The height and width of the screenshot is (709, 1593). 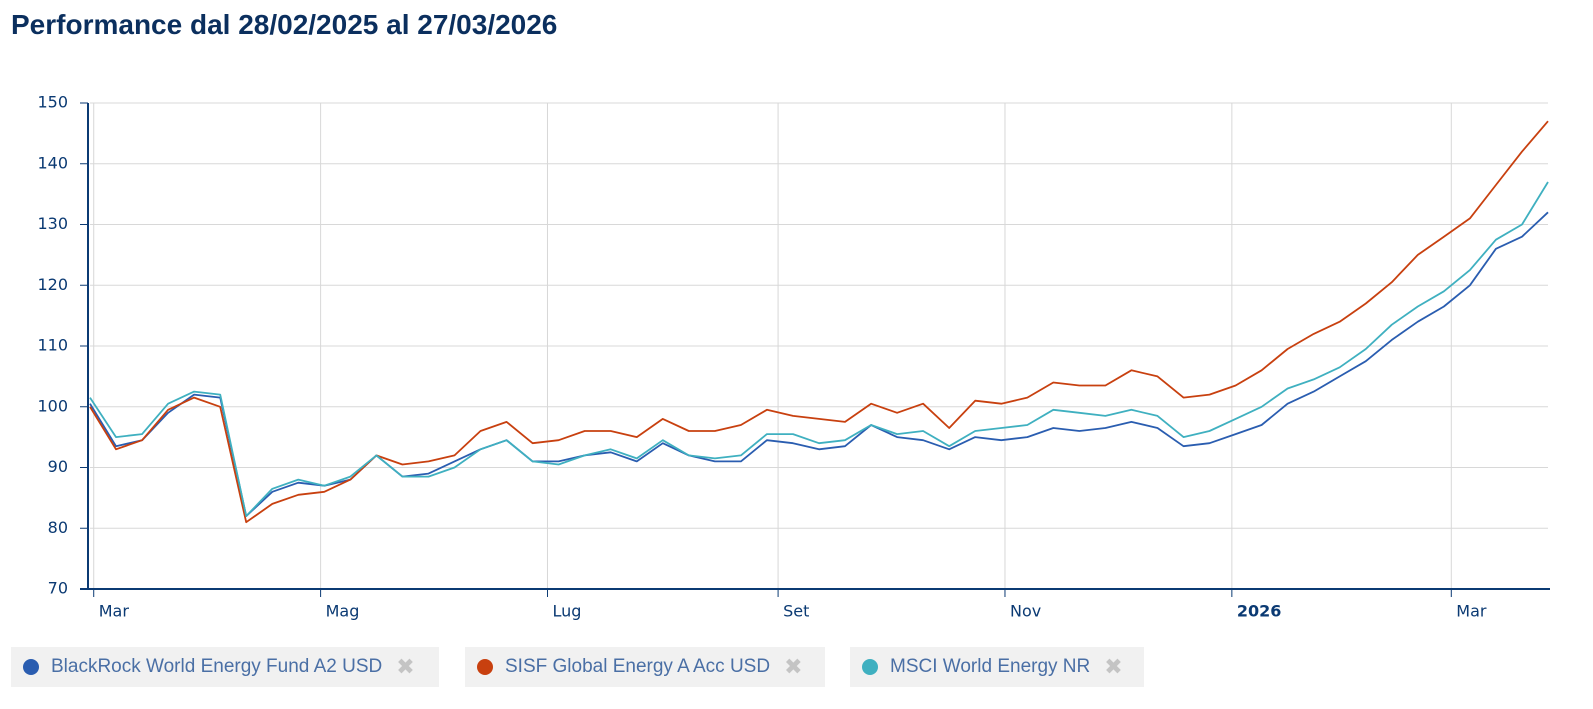 What do you see at coordinates (638, 666) in the screenshot?
I see `legend-label: SISF Global Energy A Acc USD` at bounding box center [638, 666].